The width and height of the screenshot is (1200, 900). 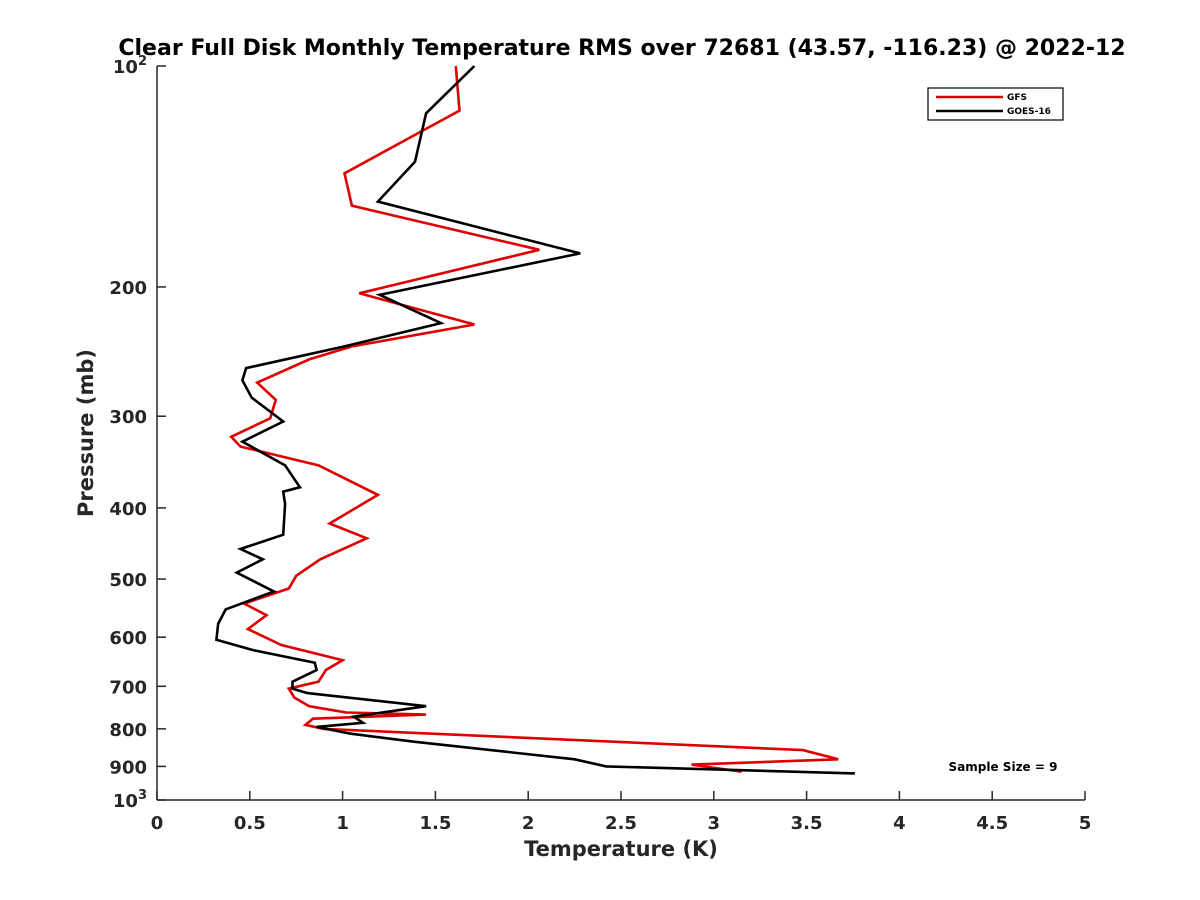 I want to click on y-tick-label: 500, so click(x=128, y=580).